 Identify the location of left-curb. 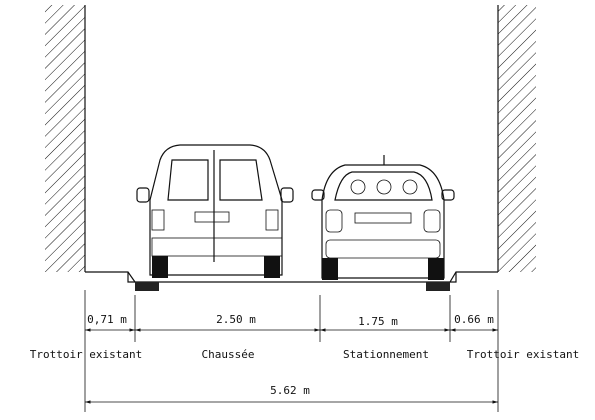
(147, 286).